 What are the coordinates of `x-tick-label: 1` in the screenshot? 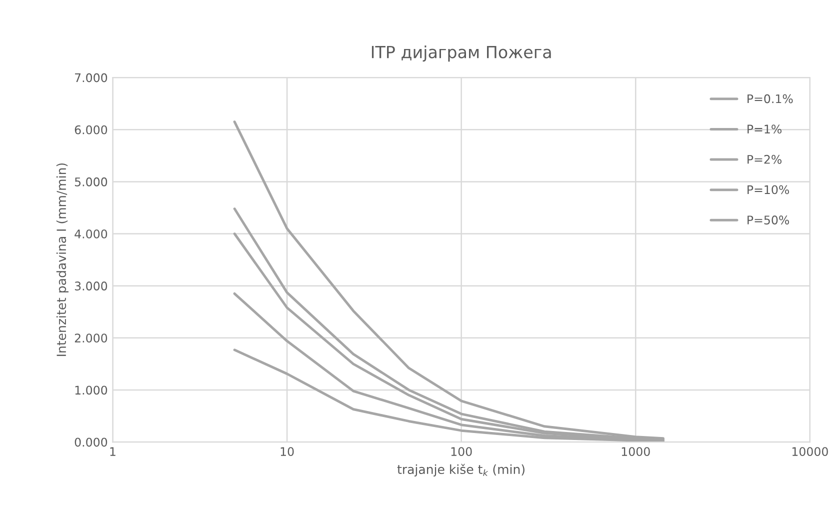 It's located at (113, 451).